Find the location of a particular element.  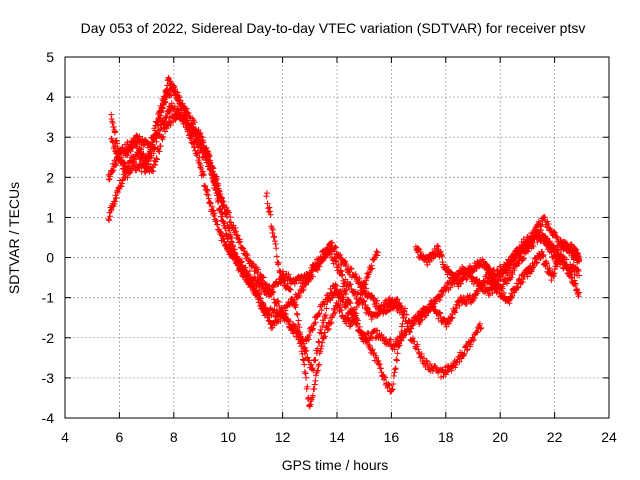

y-axis-label: SDTVAR / TECUs is located at coordinates (14, 238).